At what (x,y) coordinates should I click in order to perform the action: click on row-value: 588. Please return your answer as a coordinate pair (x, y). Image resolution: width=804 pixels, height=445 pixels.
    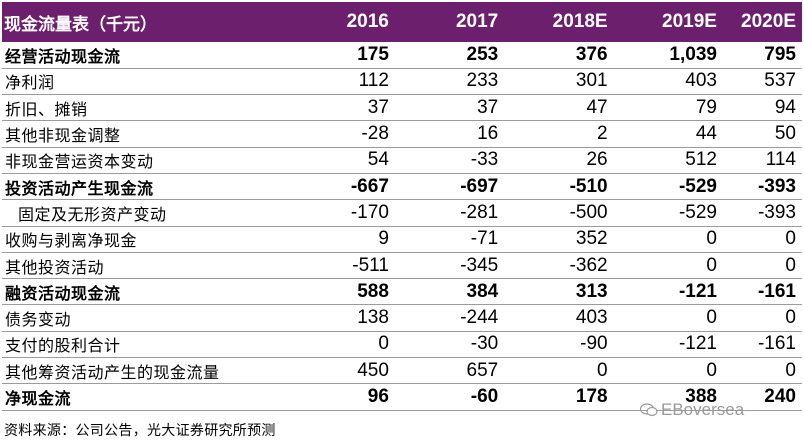
    Looking at the image, I should click on (345, 292).